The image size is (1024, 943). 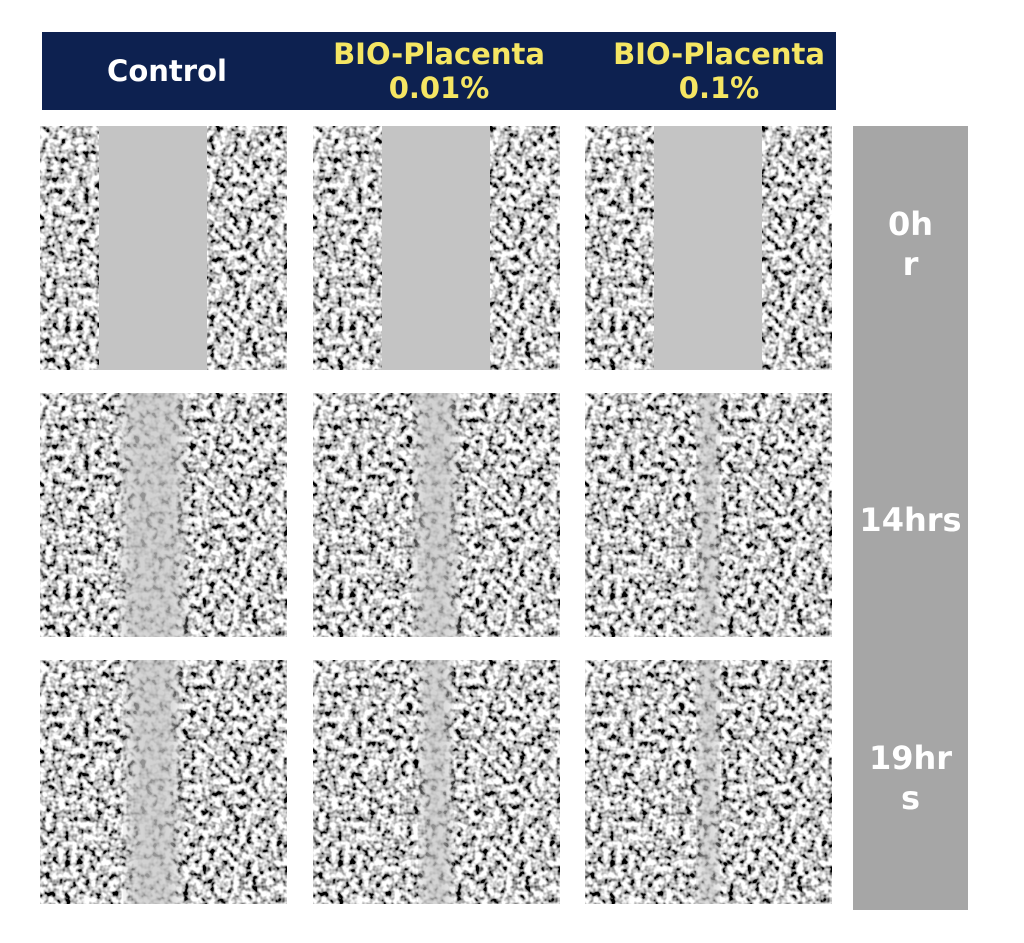 I want to click on column-label: BIO-Placenta 0.01%, so click(x=439, y=71).